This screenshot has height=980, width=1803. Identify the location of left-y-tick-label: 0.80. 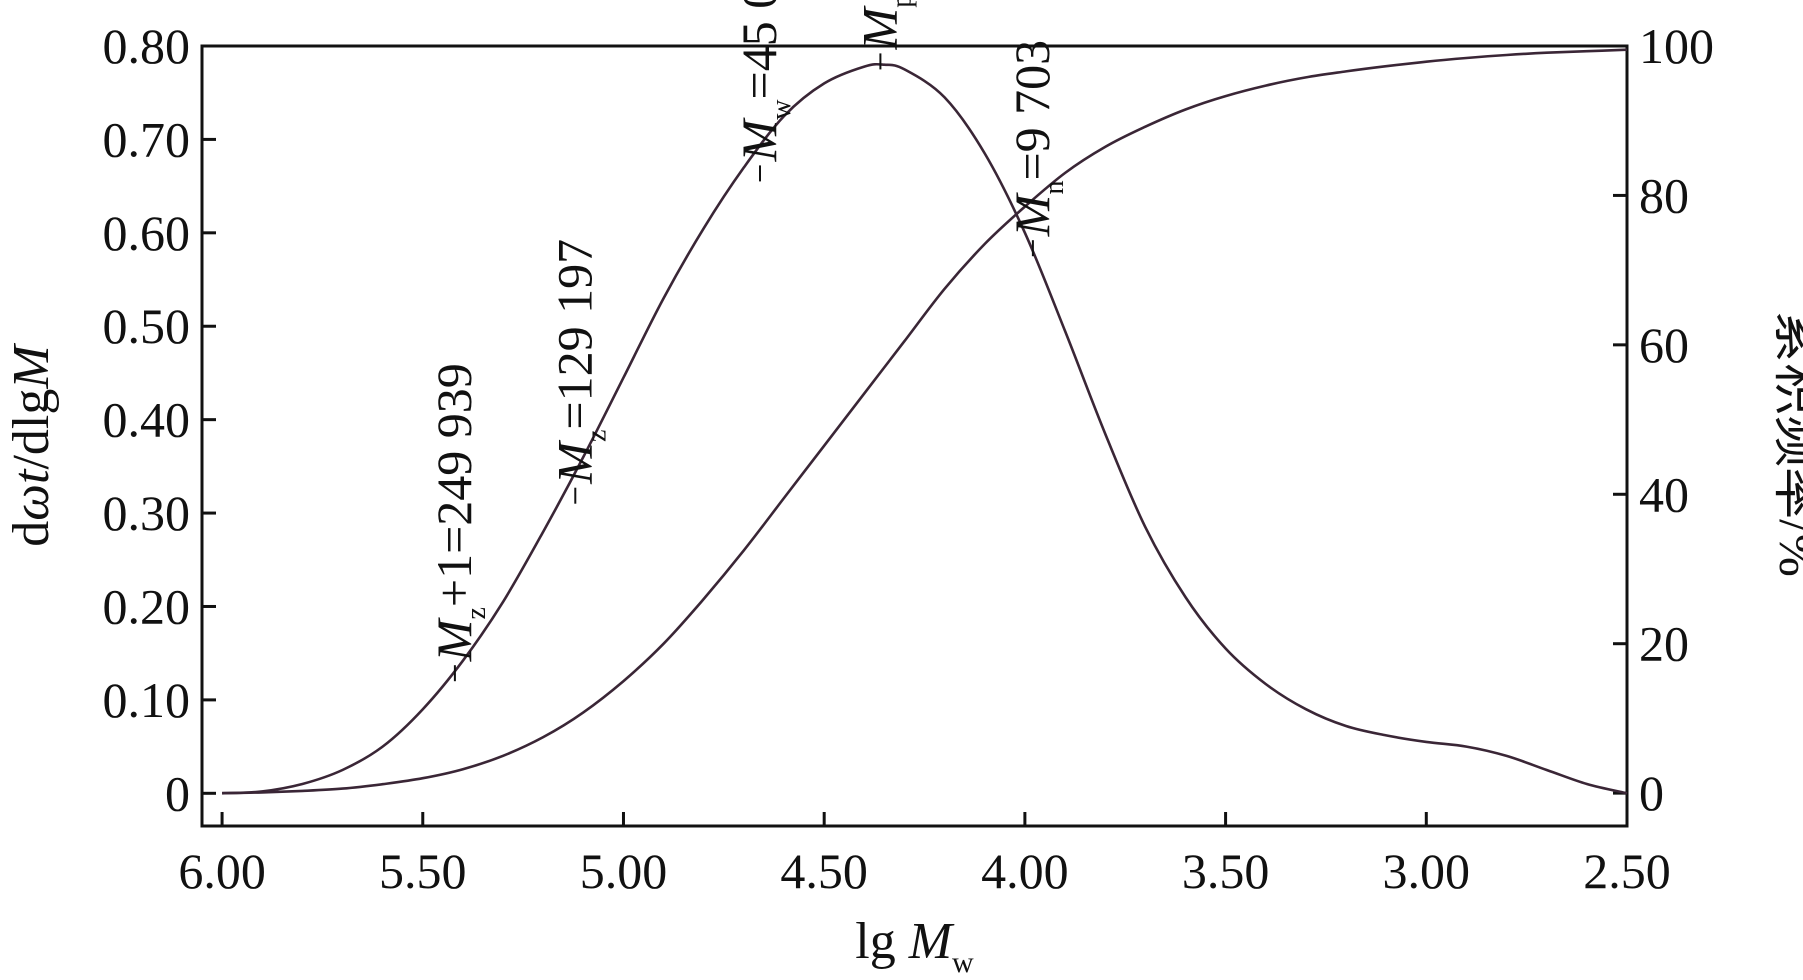
(147, 46).